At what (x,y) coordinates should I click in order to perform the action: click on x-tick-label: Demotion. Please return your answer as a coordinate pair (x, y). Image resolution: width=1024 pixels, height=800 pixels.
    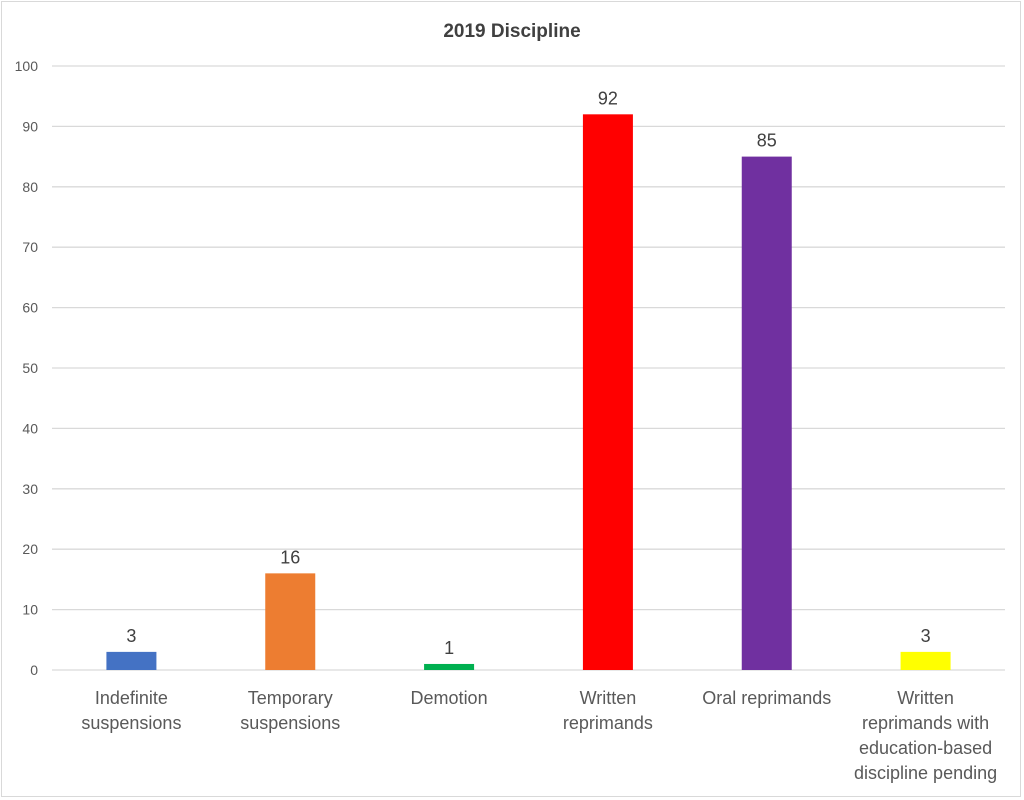
    Looking at the image, I should click on (449, 698).